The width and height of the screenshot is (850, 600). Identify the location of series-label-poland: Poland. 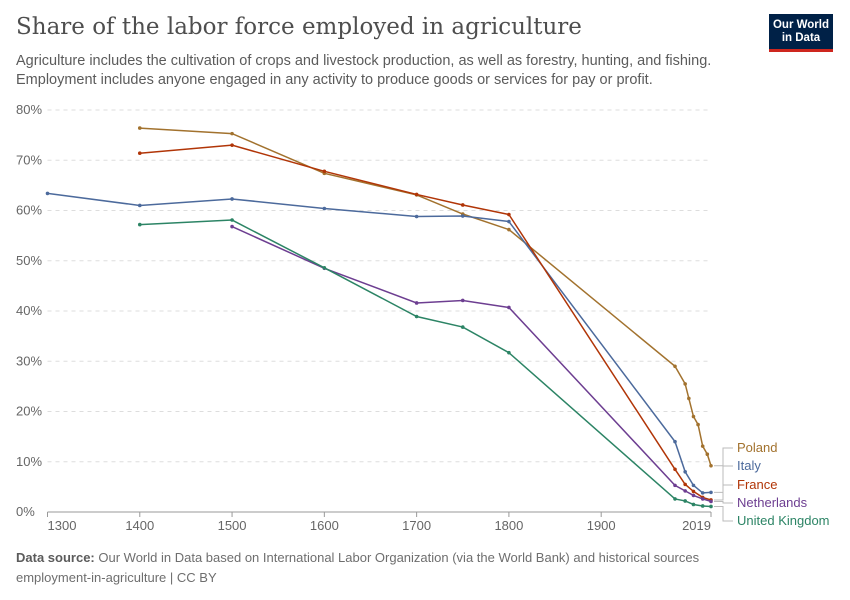
(757, 447).